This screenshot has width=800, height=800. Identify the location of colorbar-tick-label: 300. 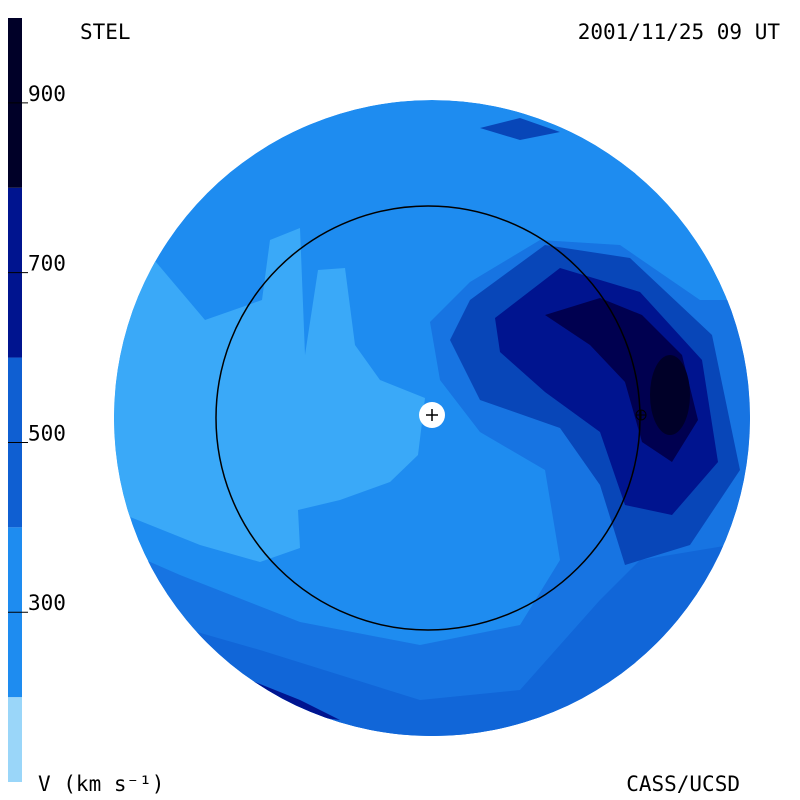
(47, 603).